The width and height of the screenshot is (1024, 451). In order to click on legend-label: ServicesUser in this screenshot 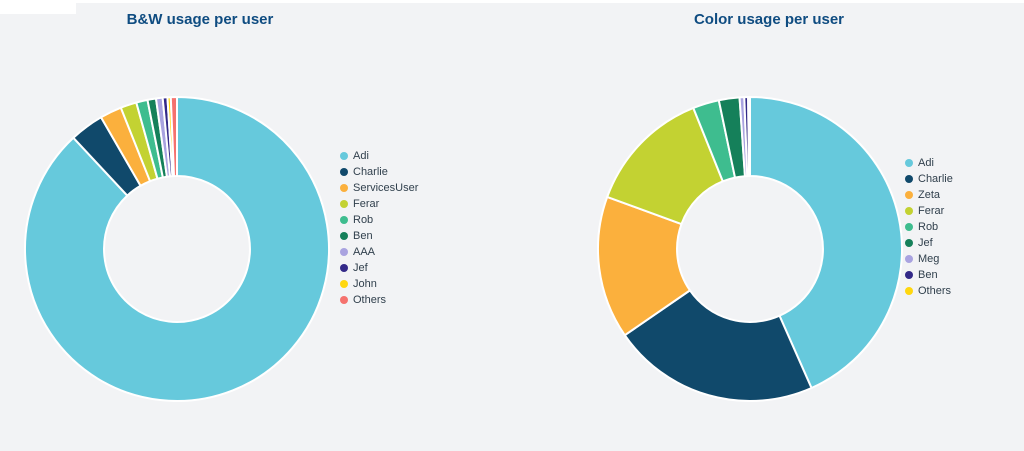, I will do `click(386, 188)`.